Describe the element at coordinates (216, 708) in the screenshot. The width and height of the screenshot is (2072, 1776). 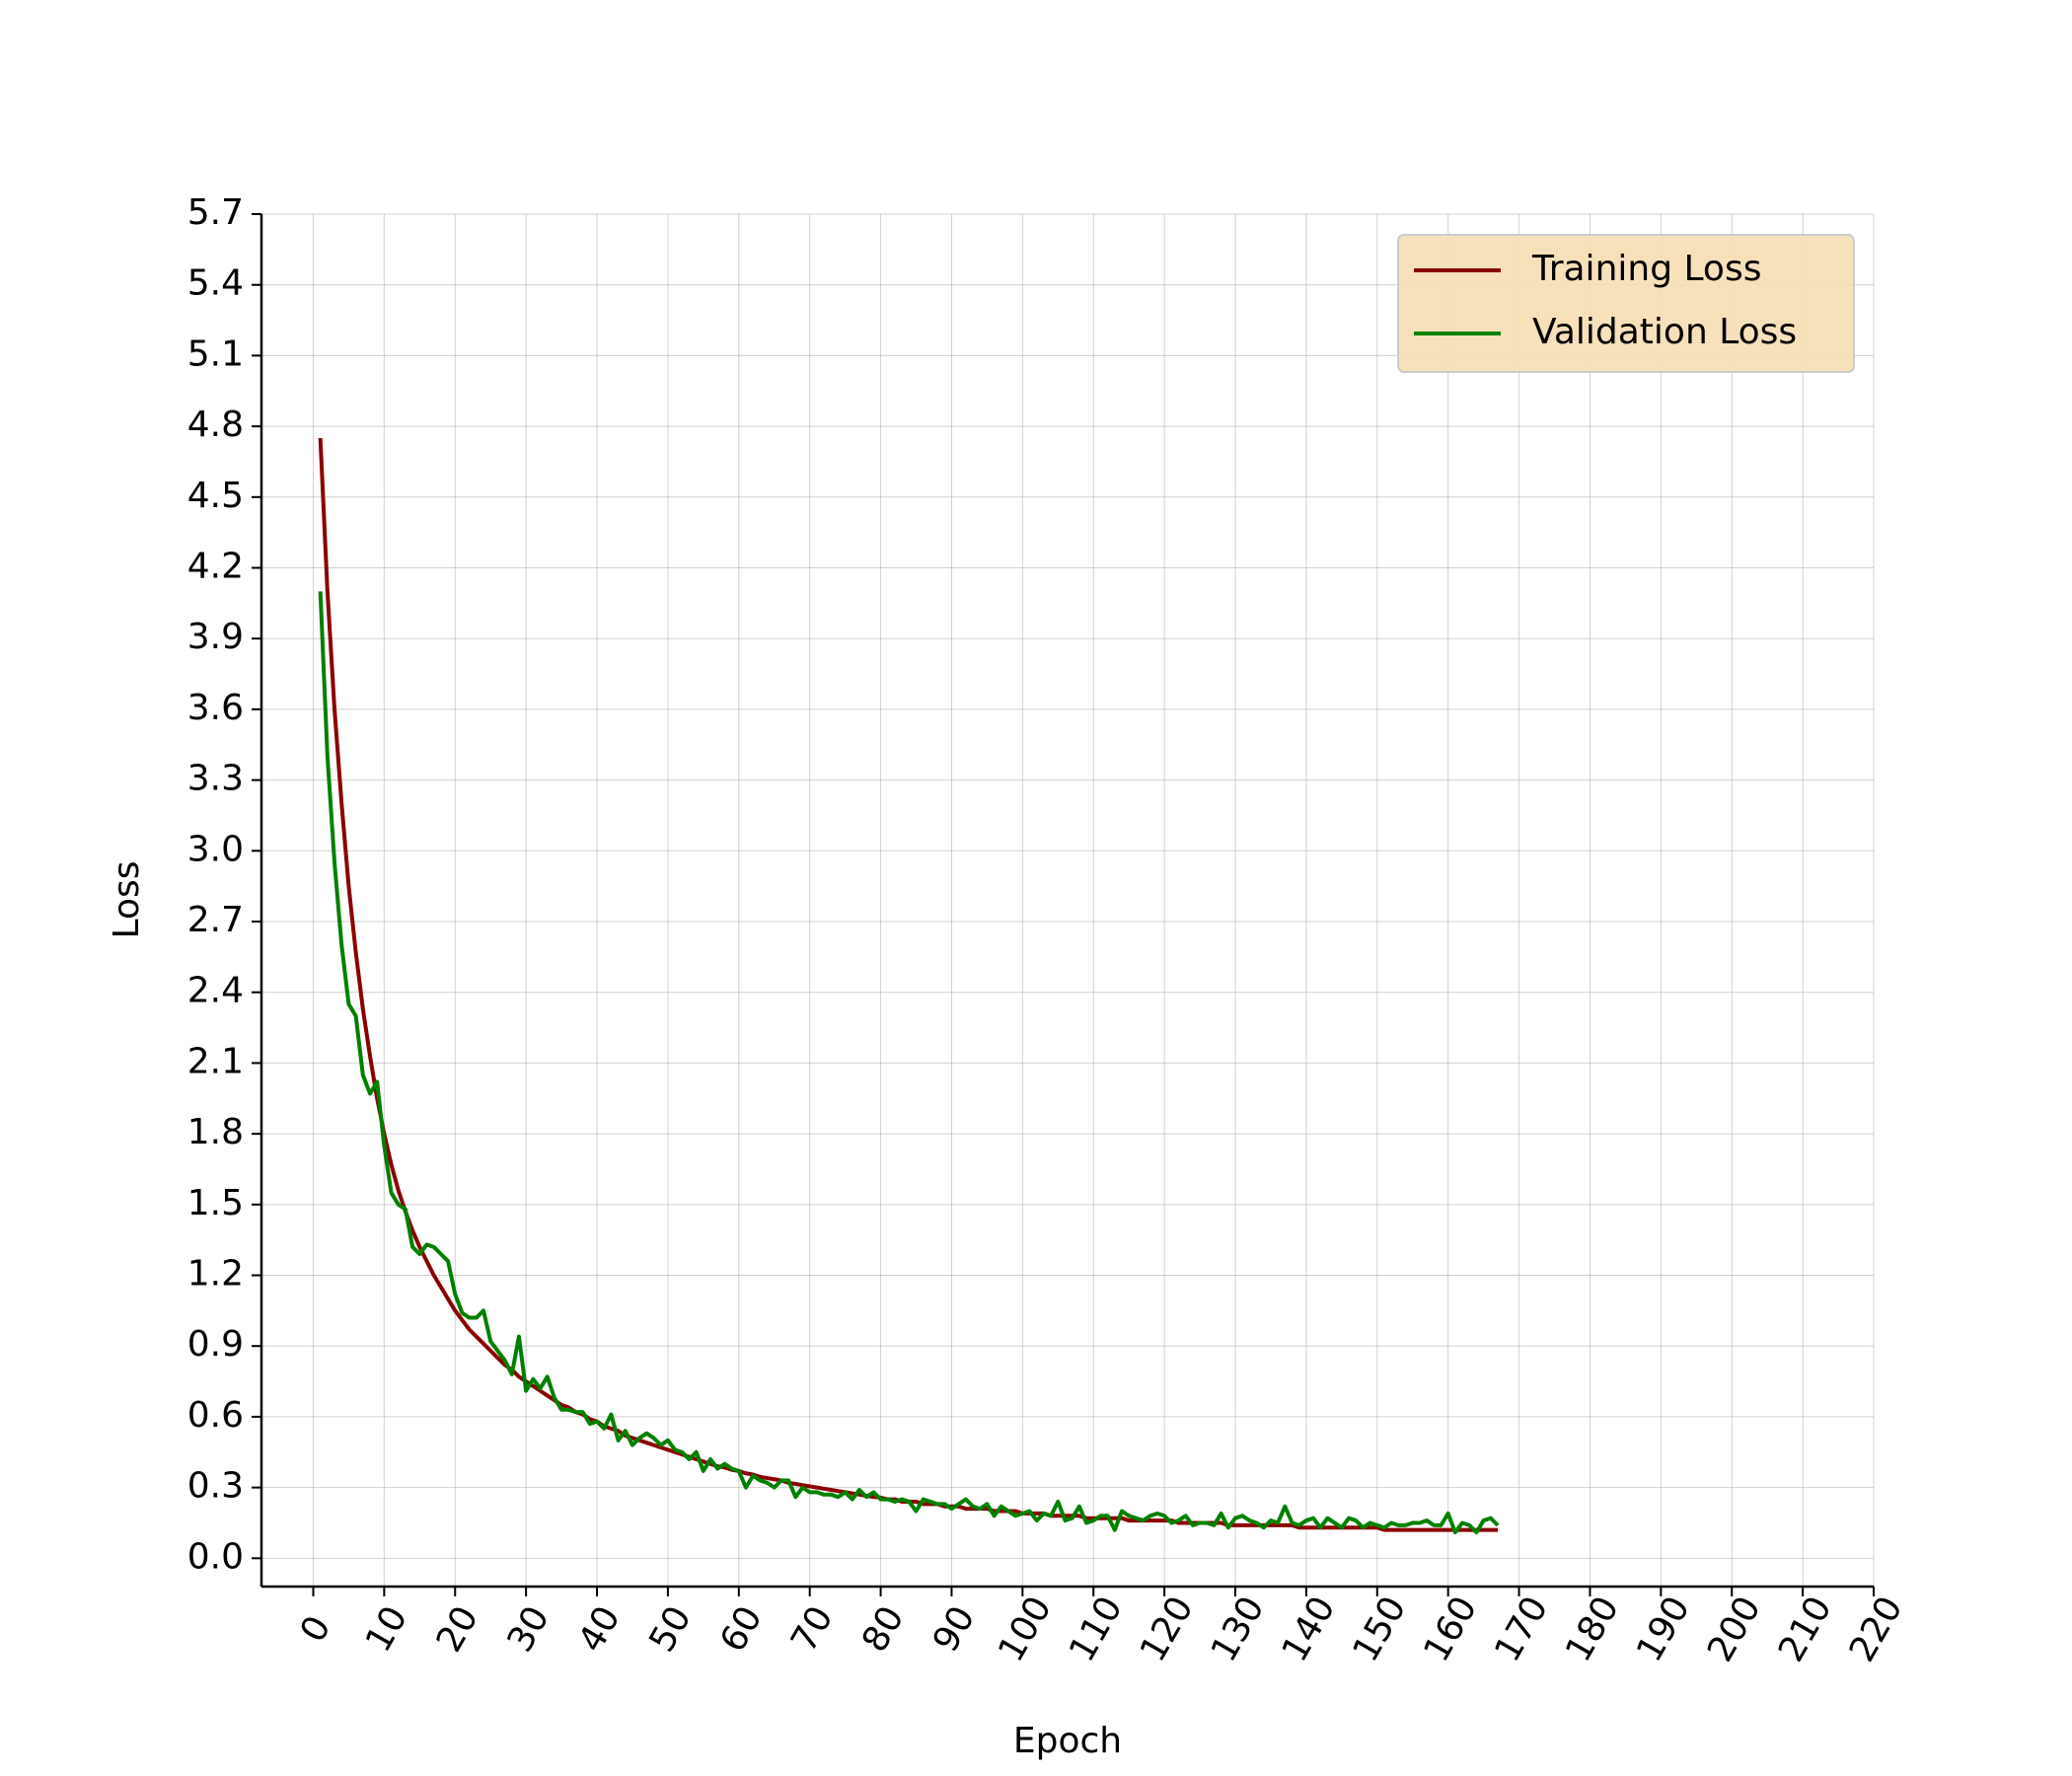
I see `y-tick-label: 3.6` at that location.